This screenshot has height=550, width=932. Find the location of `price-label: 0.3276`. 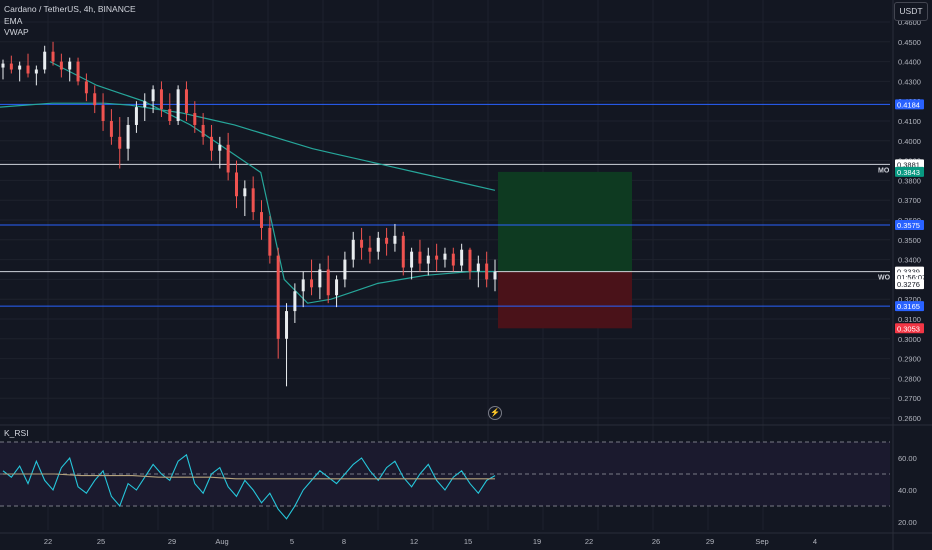

price-label: 0.3276 is located at coordinates (908, 284).